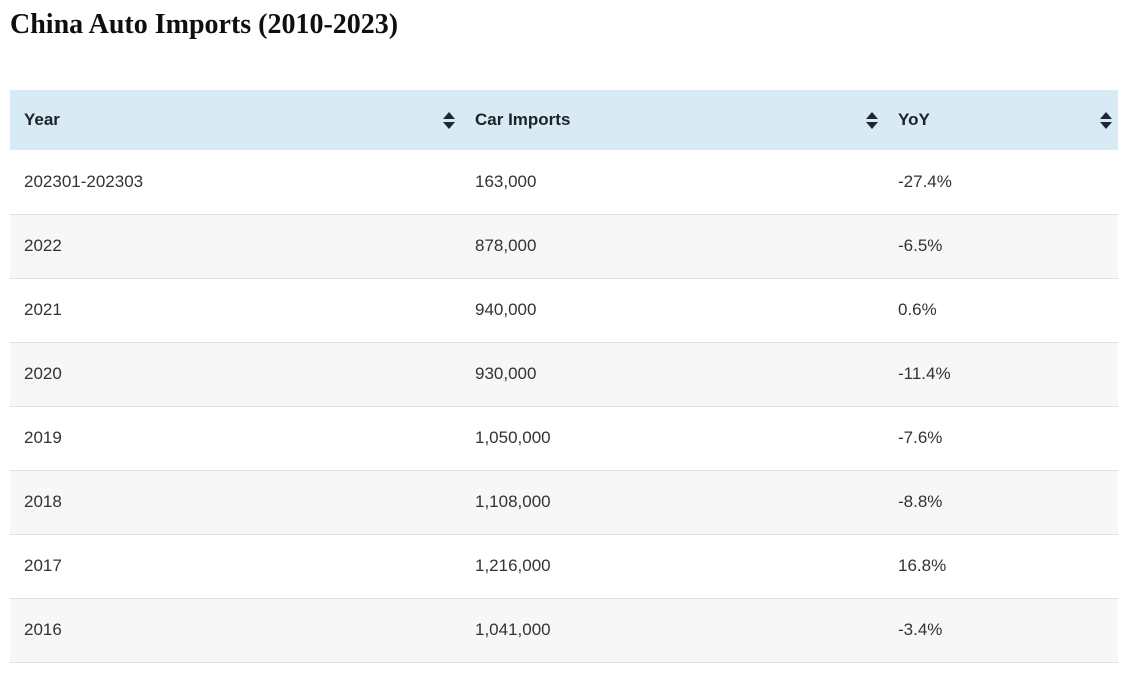 The height and width of the screenshot is (678, 1128). Describe the element at coordinates (672, 245) in the screenshot. I see `cell-imports: 878,000` at that location.